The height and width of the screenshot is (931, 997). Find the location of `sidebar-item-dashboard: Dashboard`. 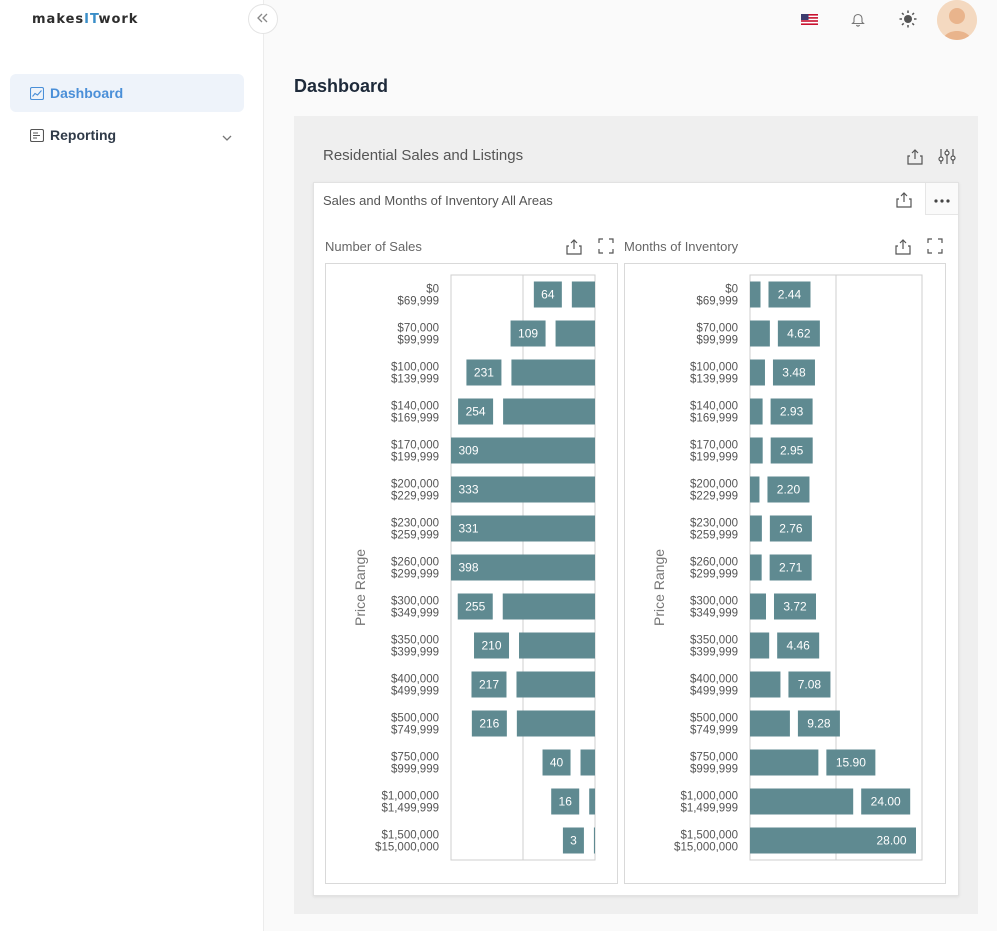

sidebar-item-dashboard: Dashboard is located at coordinates (127, 93).